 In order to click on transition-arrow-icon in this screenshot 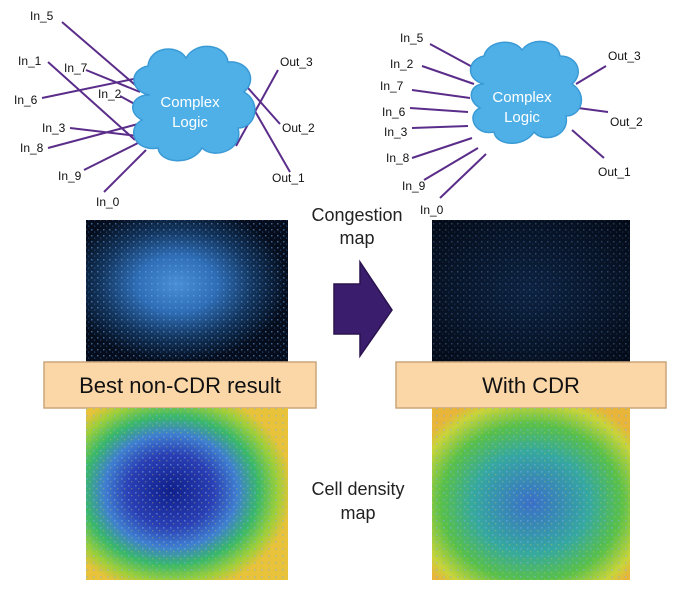, I will do `click(363, 309)`.